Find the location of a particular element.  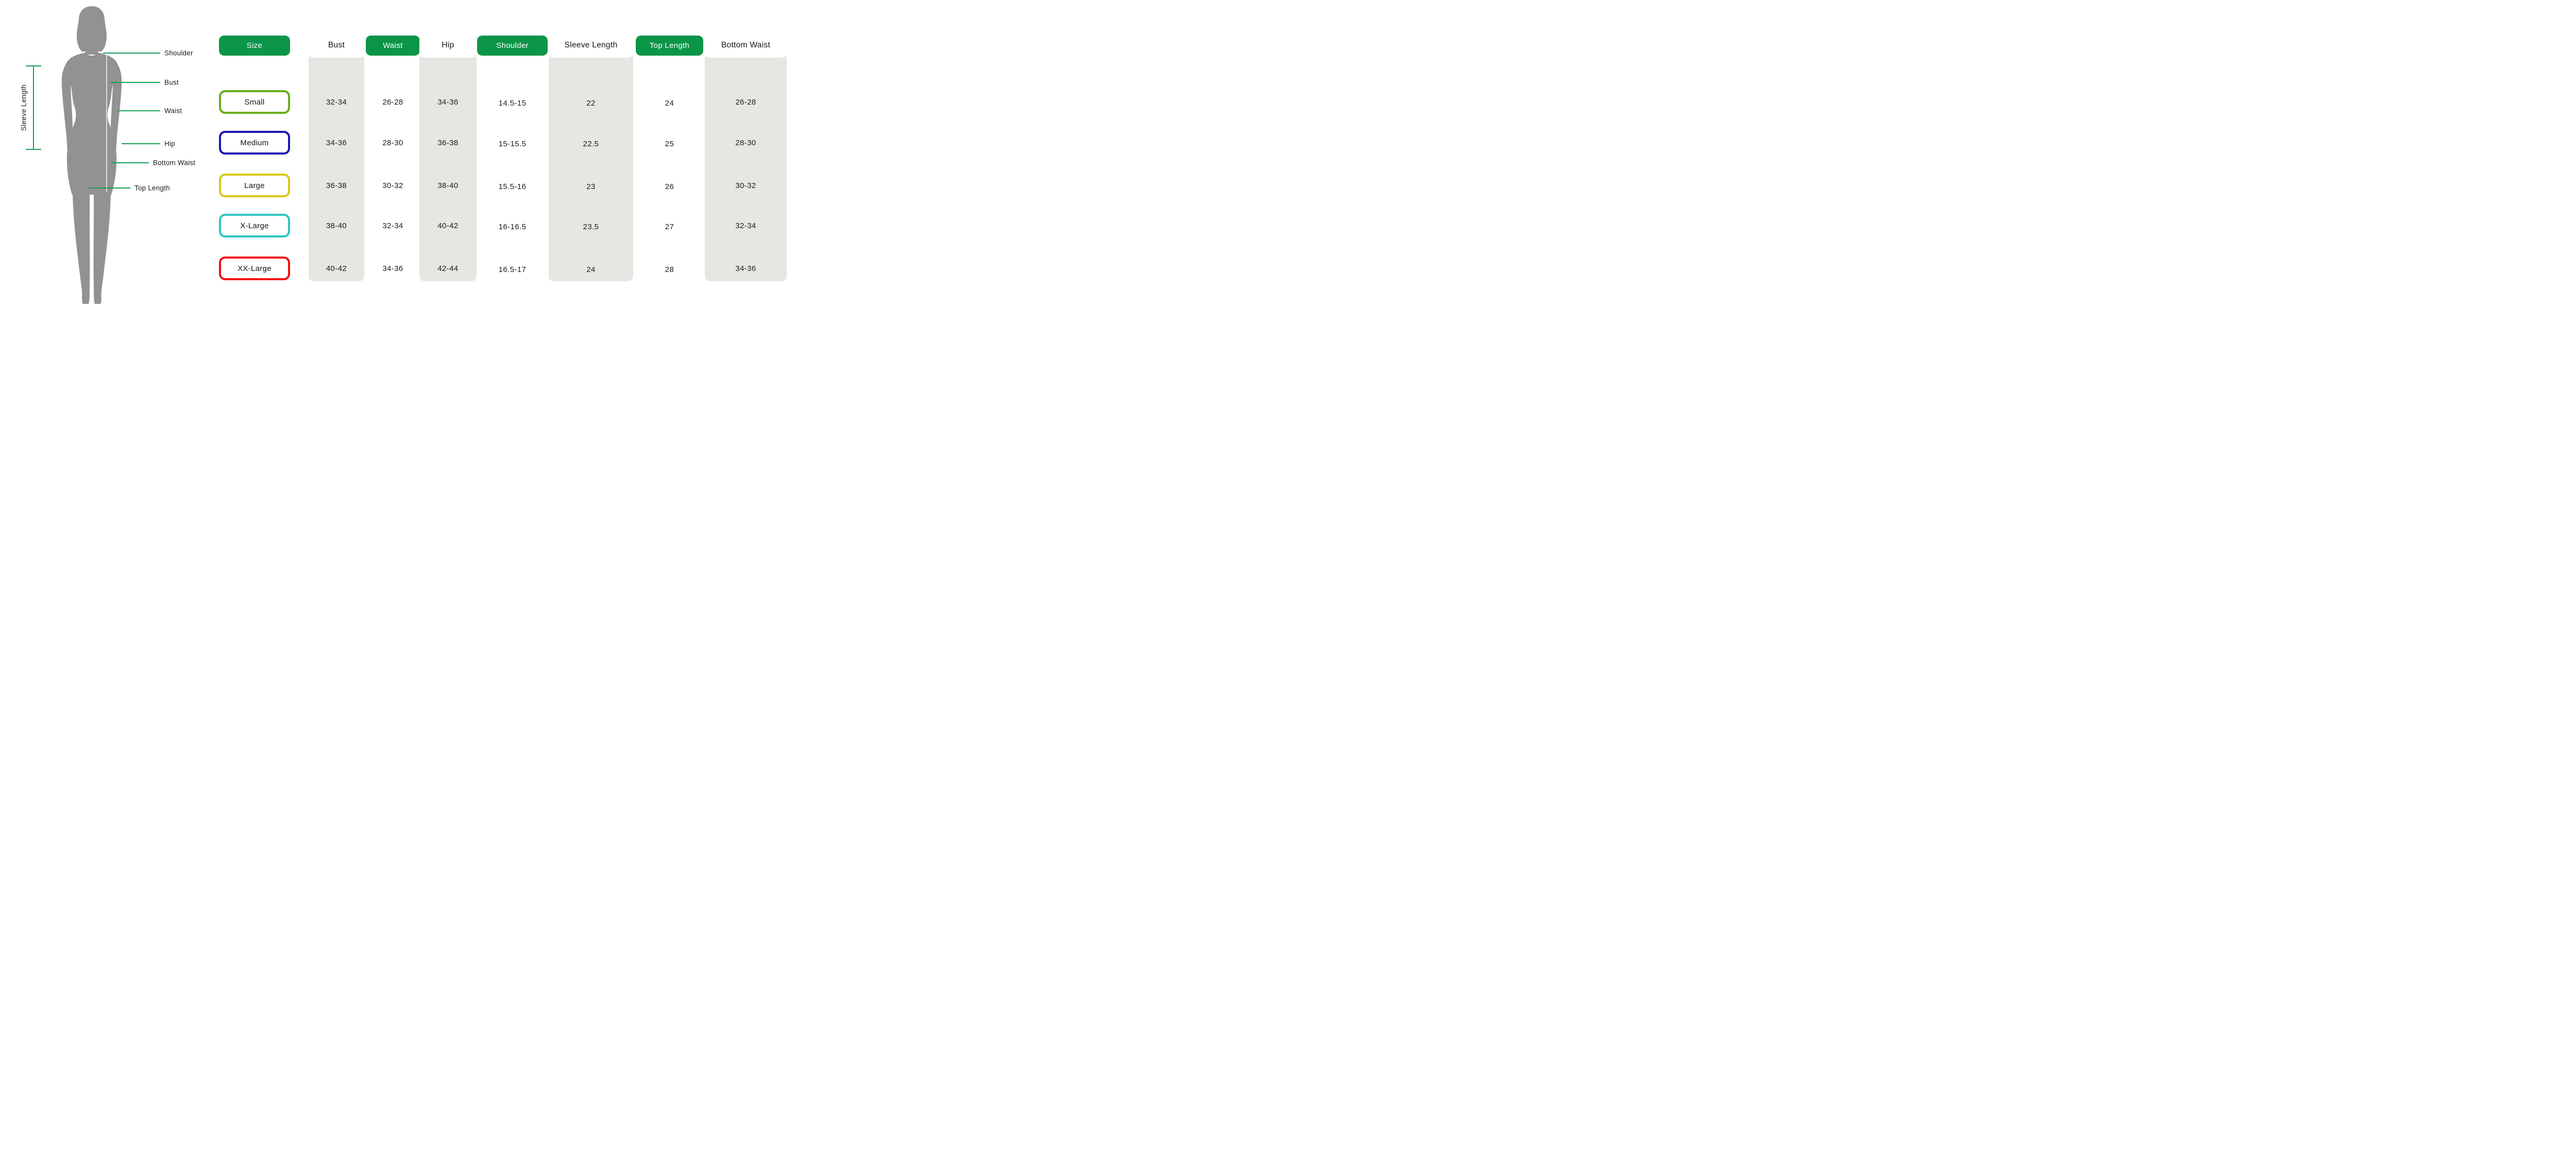

cell-x-large-shoulder: 16-16.5 is located at coordinates (512, 226).